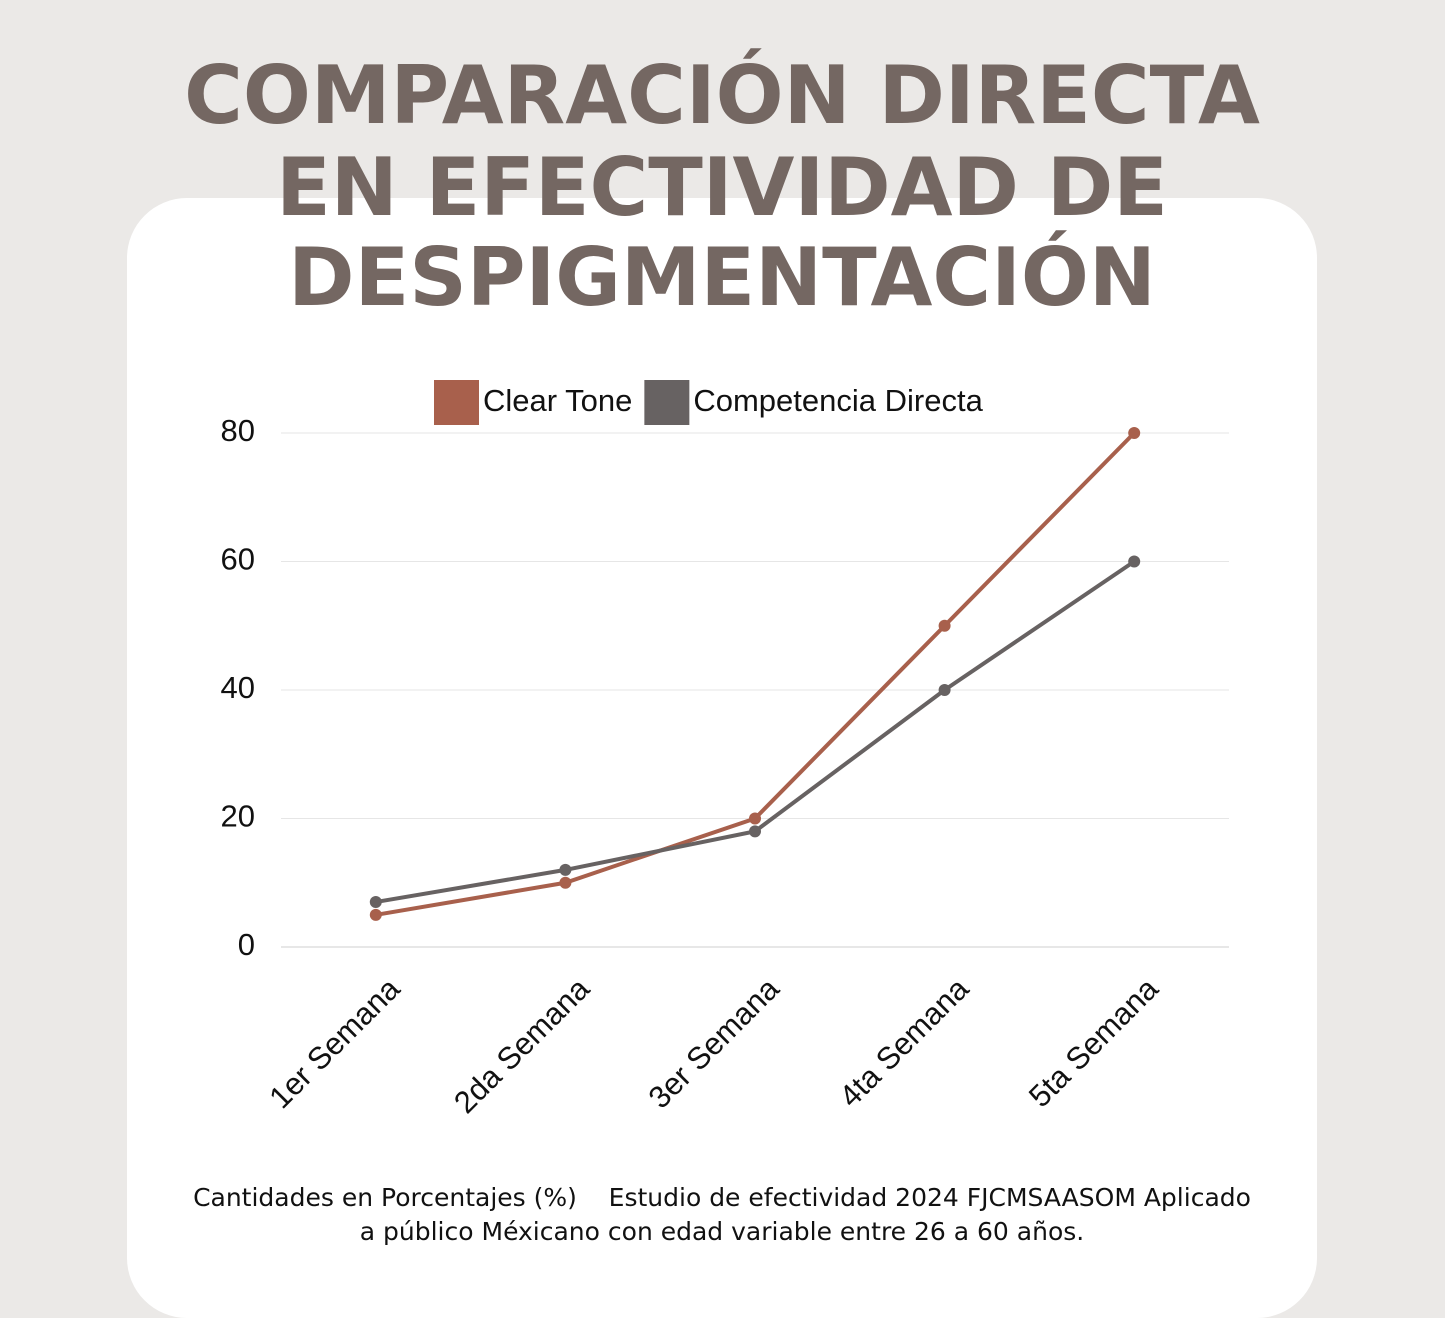 Image resolution: width=1445 pixels, height=1318 pixels. I want to click on x-tick-label: 2da Semana, so click(522, 1045).